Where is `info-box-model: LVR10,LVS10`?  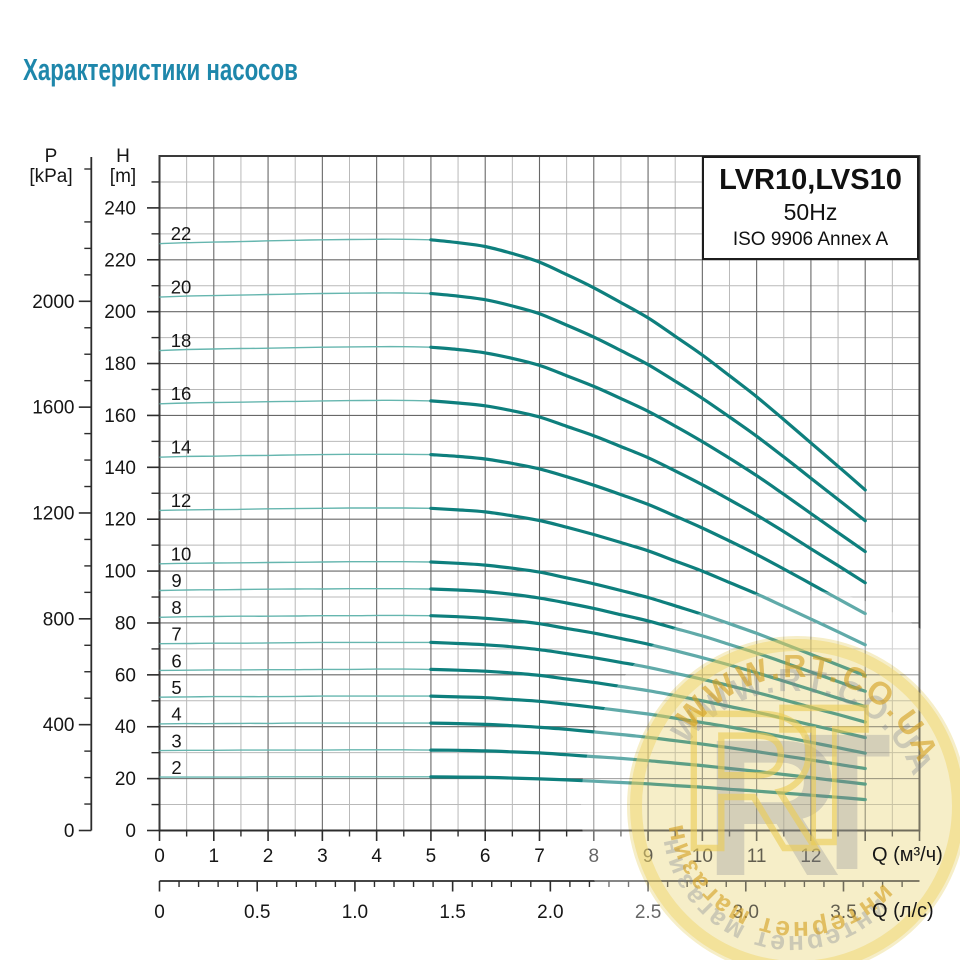 info-box-model: LVR10,LVS10 is located at coordinates (810, 180).